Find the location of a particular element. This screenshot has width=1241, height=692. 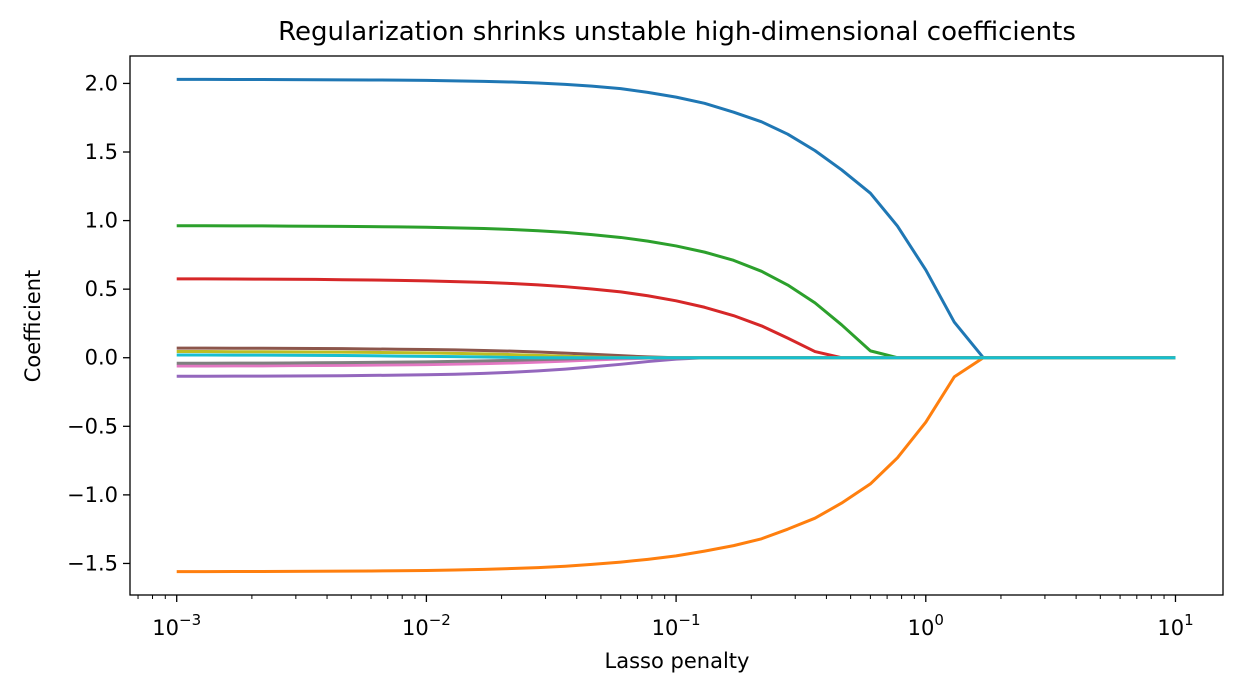

y-tick-label-2: 1.5 is located at coordinates (101, 152).